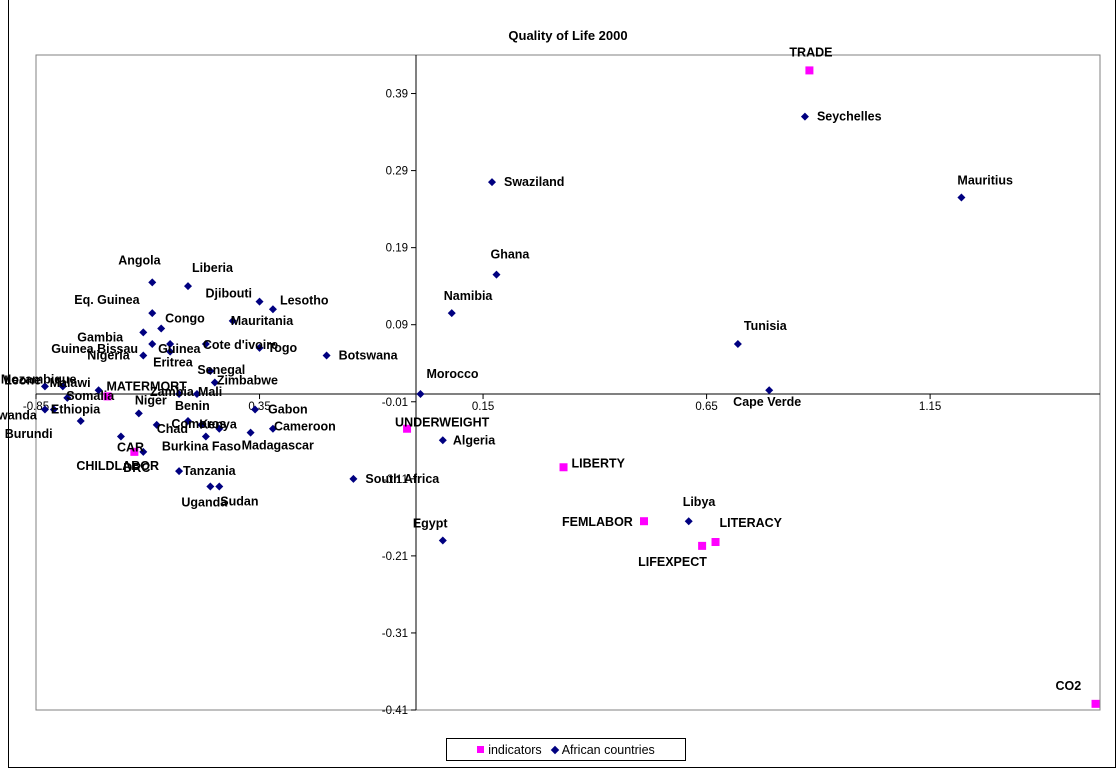  What do you see at coordinates (431, 523) in the screenshot?
I see `point-label-egypt: Egypt` at bounding box center [431, 523].